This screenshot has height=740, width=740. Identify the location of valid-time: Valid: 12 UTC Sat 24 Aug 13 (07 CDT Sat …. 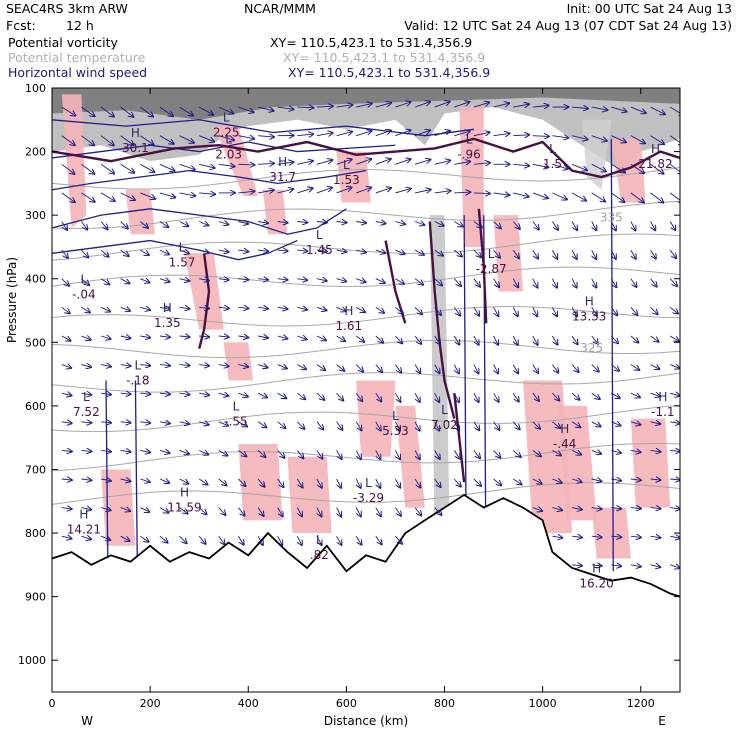
(568, 25).